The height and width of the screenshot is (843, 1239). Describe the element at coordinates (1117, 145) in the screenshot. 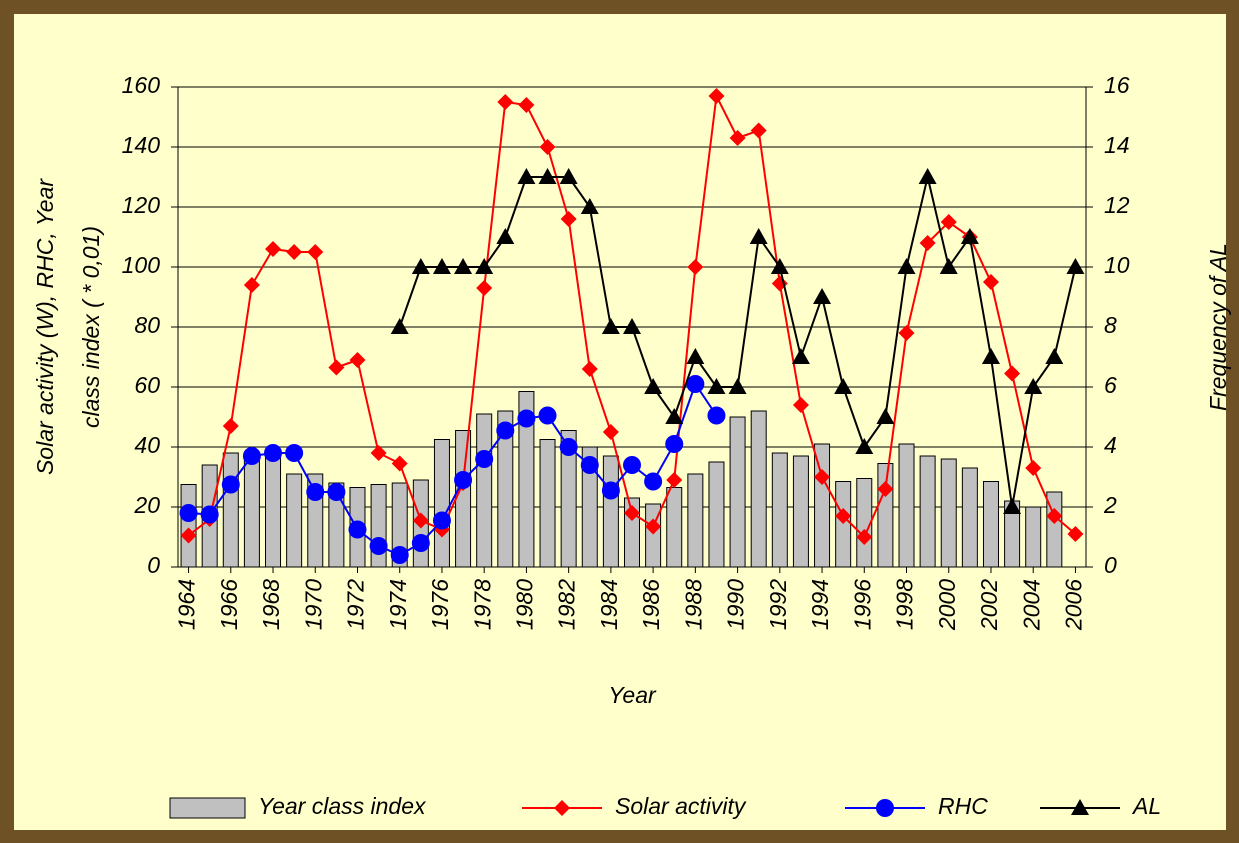

I see `y2-tick-label: 14` at that location.